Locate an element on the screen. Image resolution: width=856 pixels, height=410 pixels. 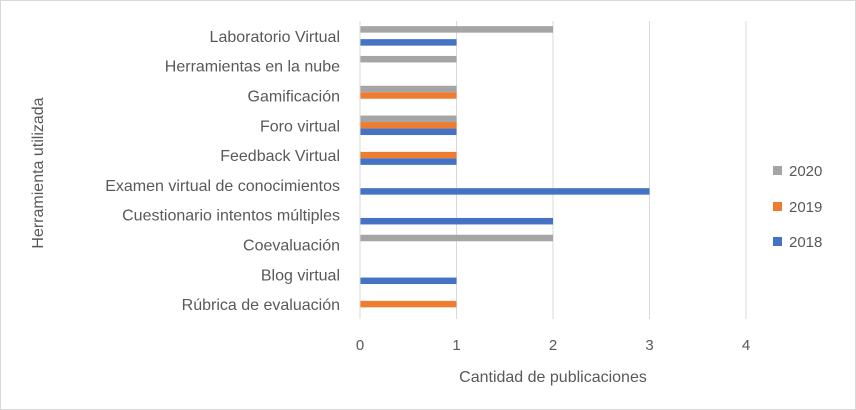
legend-swatch-2019 is located at coordinates (777, 206).